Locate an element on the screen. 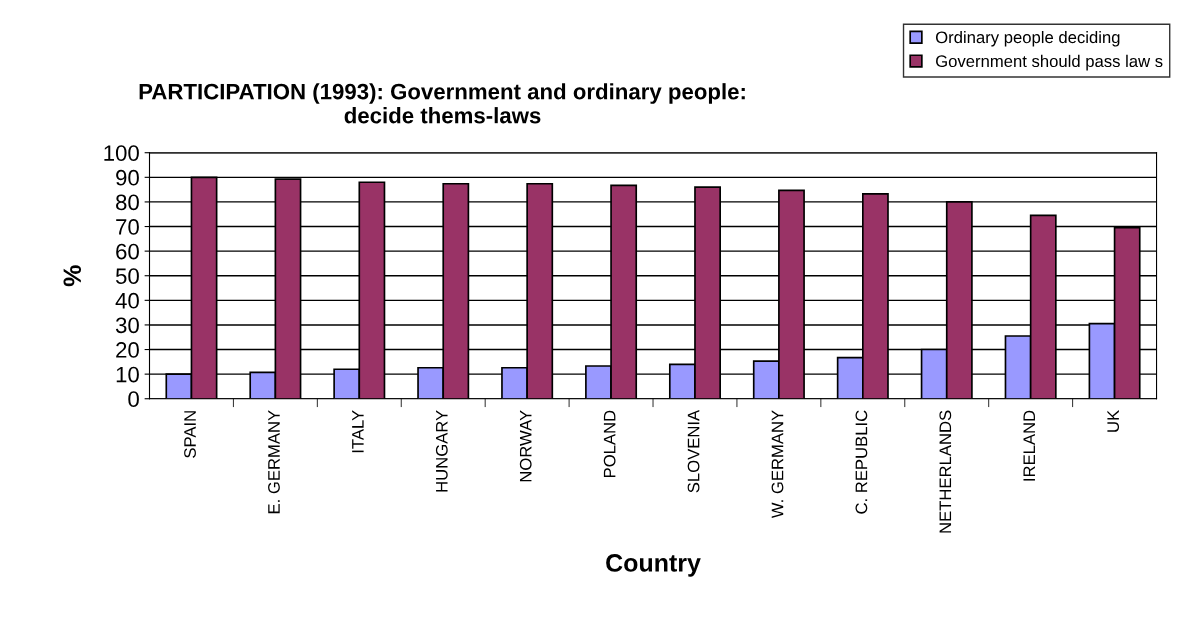 The height and width of the screenshot is (639, 1196). y-tick-label: 50 is located at coordinates (127, 276).